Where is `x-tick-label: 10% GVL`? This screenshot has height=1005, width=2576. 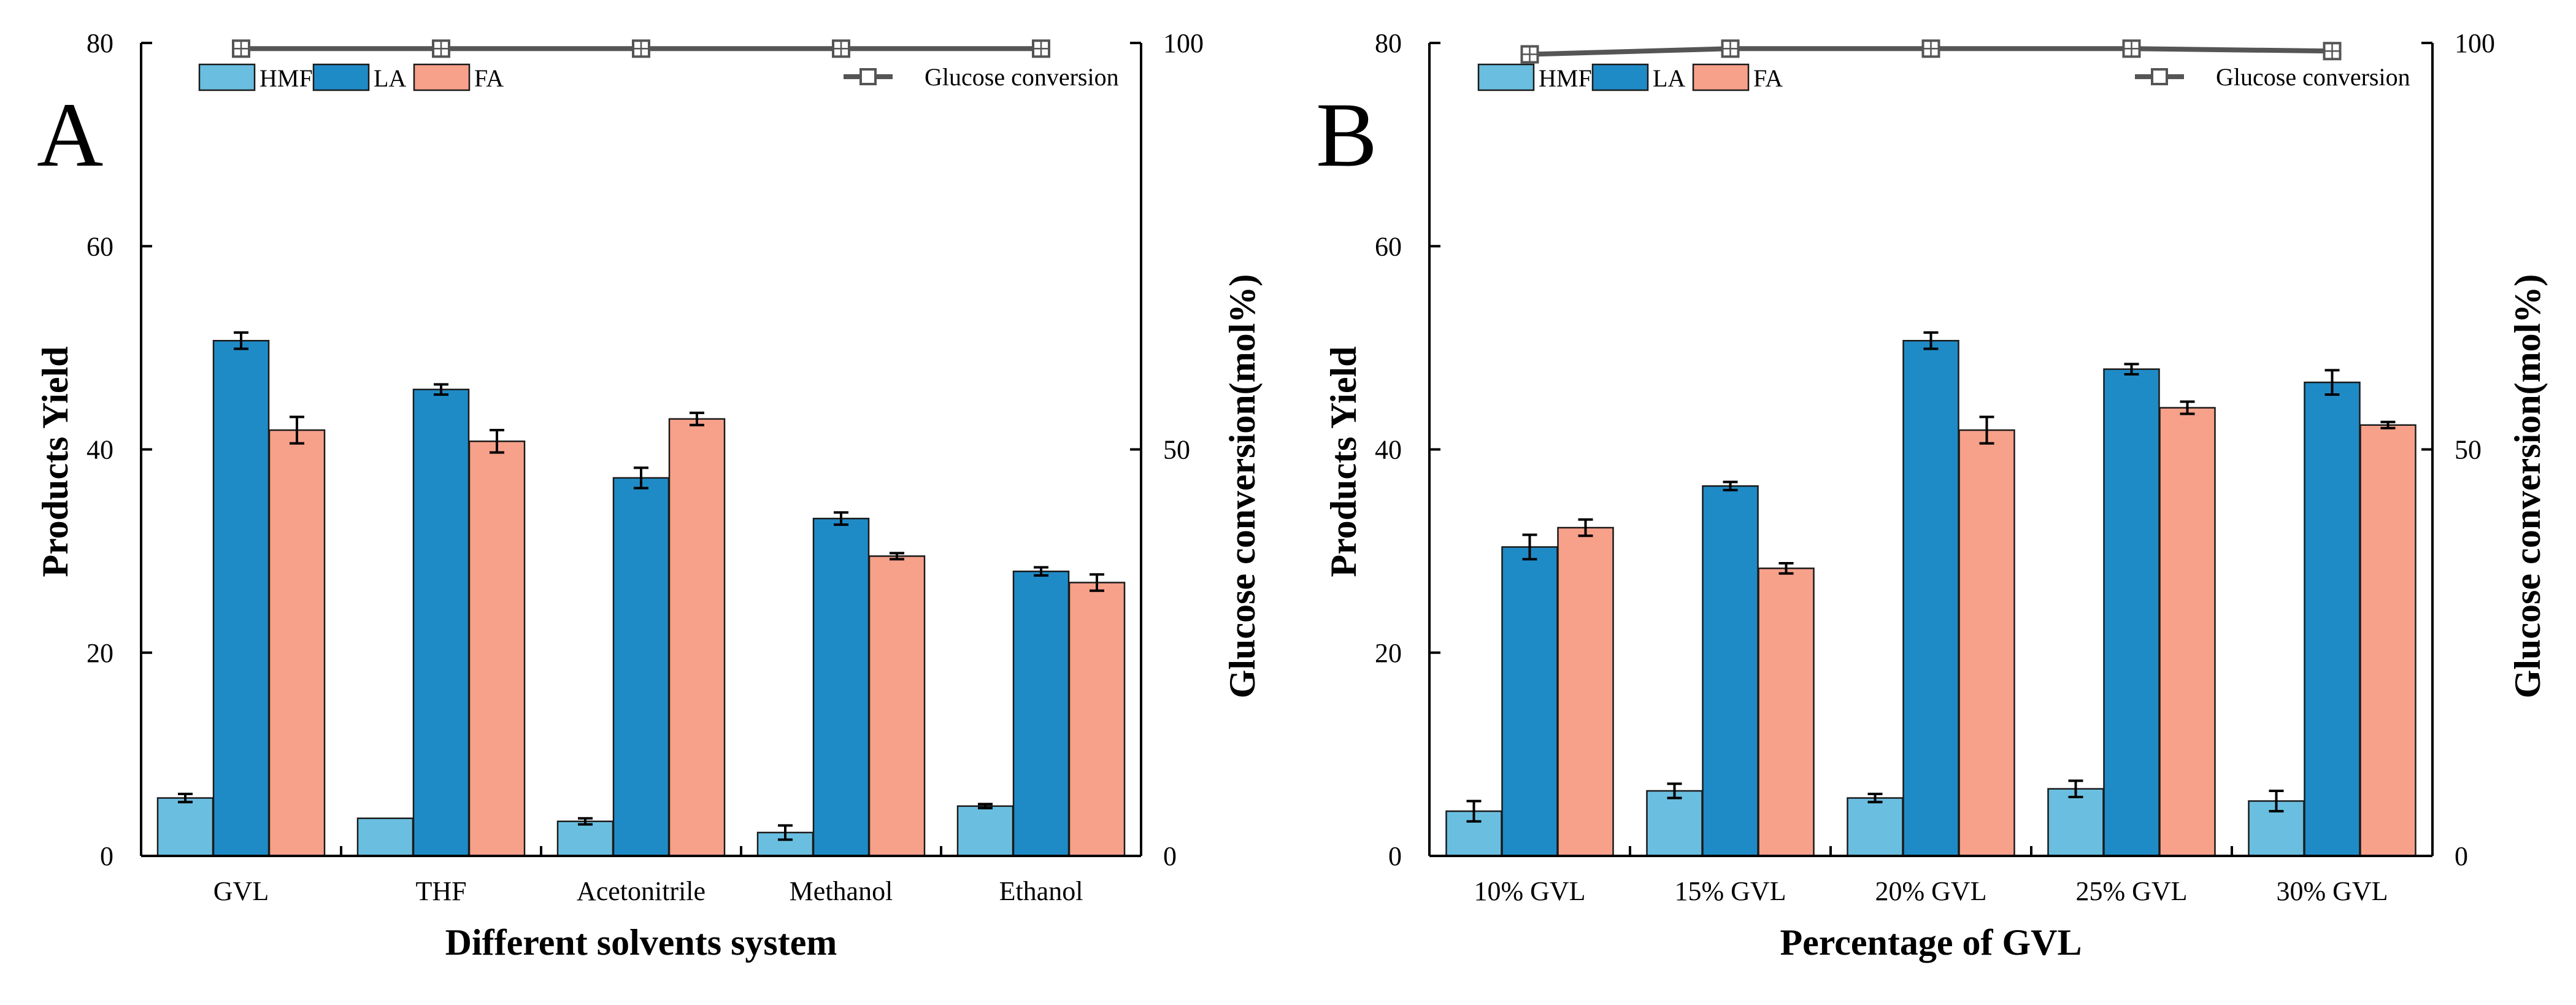 x-tick-label: 10% GVL is located at coordinates (1529, 891).